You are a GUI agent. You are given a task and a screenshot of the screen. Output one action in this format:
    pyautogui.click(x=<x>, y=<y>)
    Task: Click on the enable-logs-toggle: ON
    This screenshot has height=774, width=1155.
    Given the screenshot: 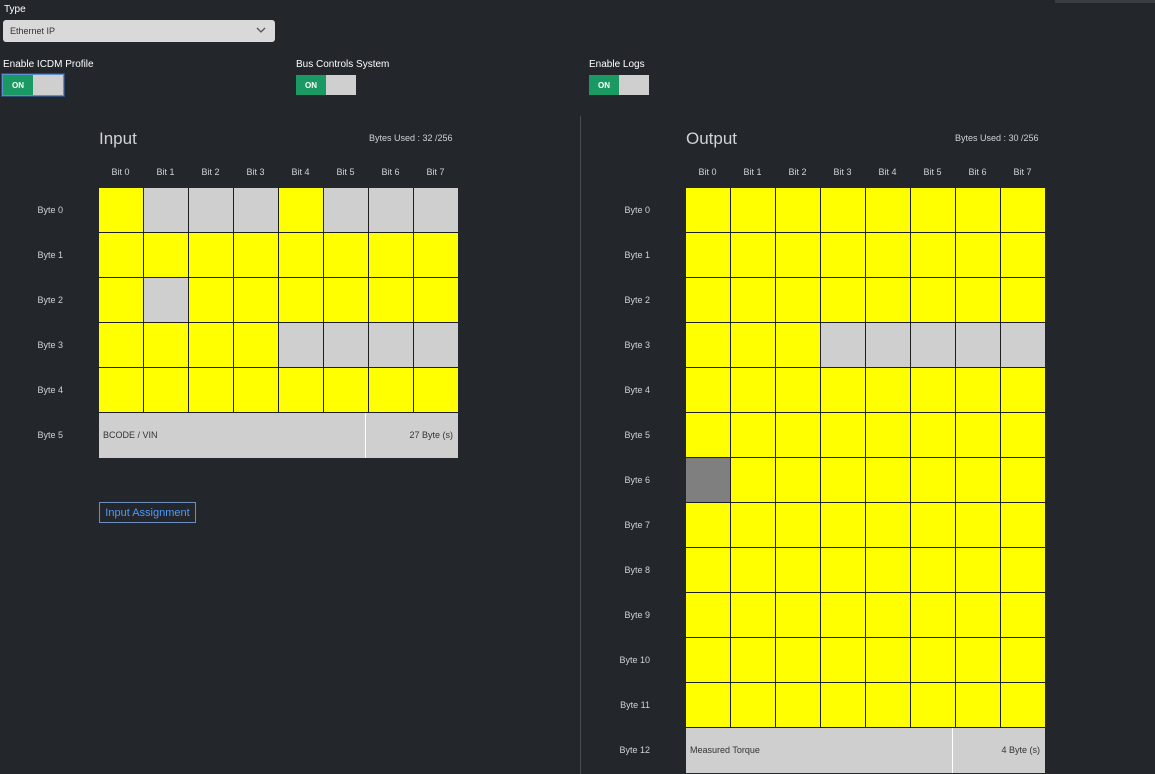 What is the action you would take?
    pyautogui.click(x=619, y=85)
    